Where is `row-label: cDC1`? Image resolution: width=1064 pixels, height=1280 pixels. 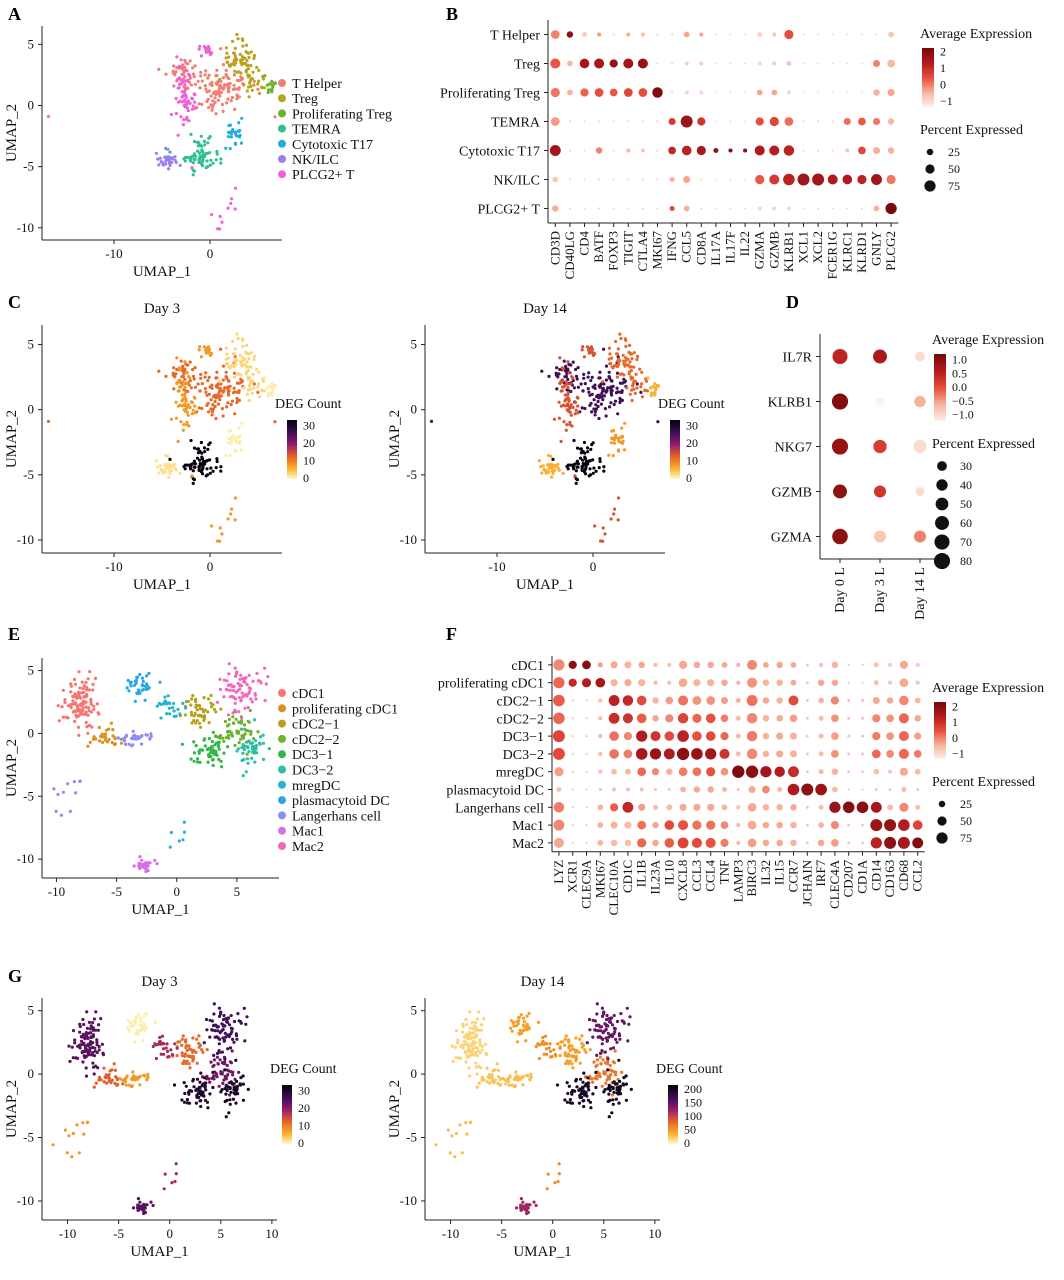 row-label: cDC1 is located at coordinates (527, 666).